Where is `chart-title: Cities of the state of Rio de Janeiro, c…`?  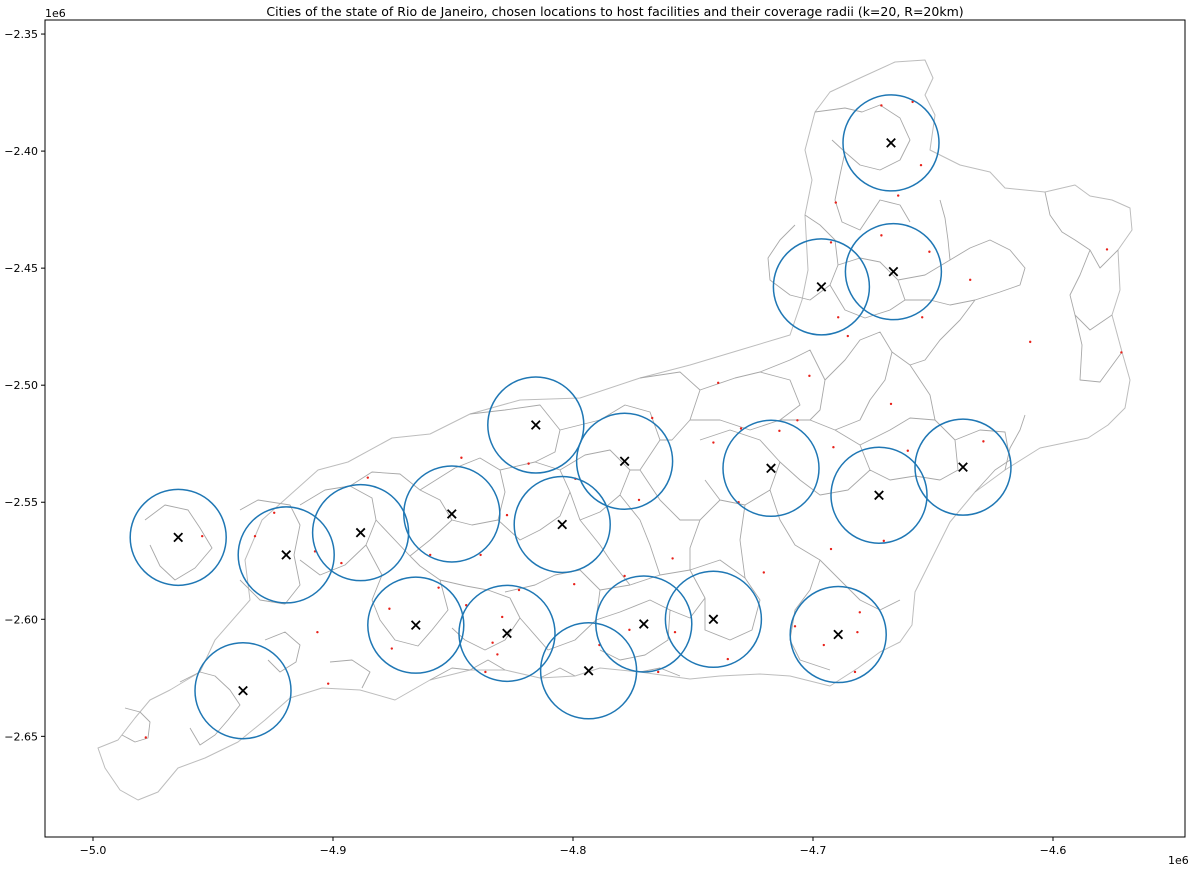
chart-title: Cities of the state of Rio de Janeiro, c… is located at coordinates (614, 11).